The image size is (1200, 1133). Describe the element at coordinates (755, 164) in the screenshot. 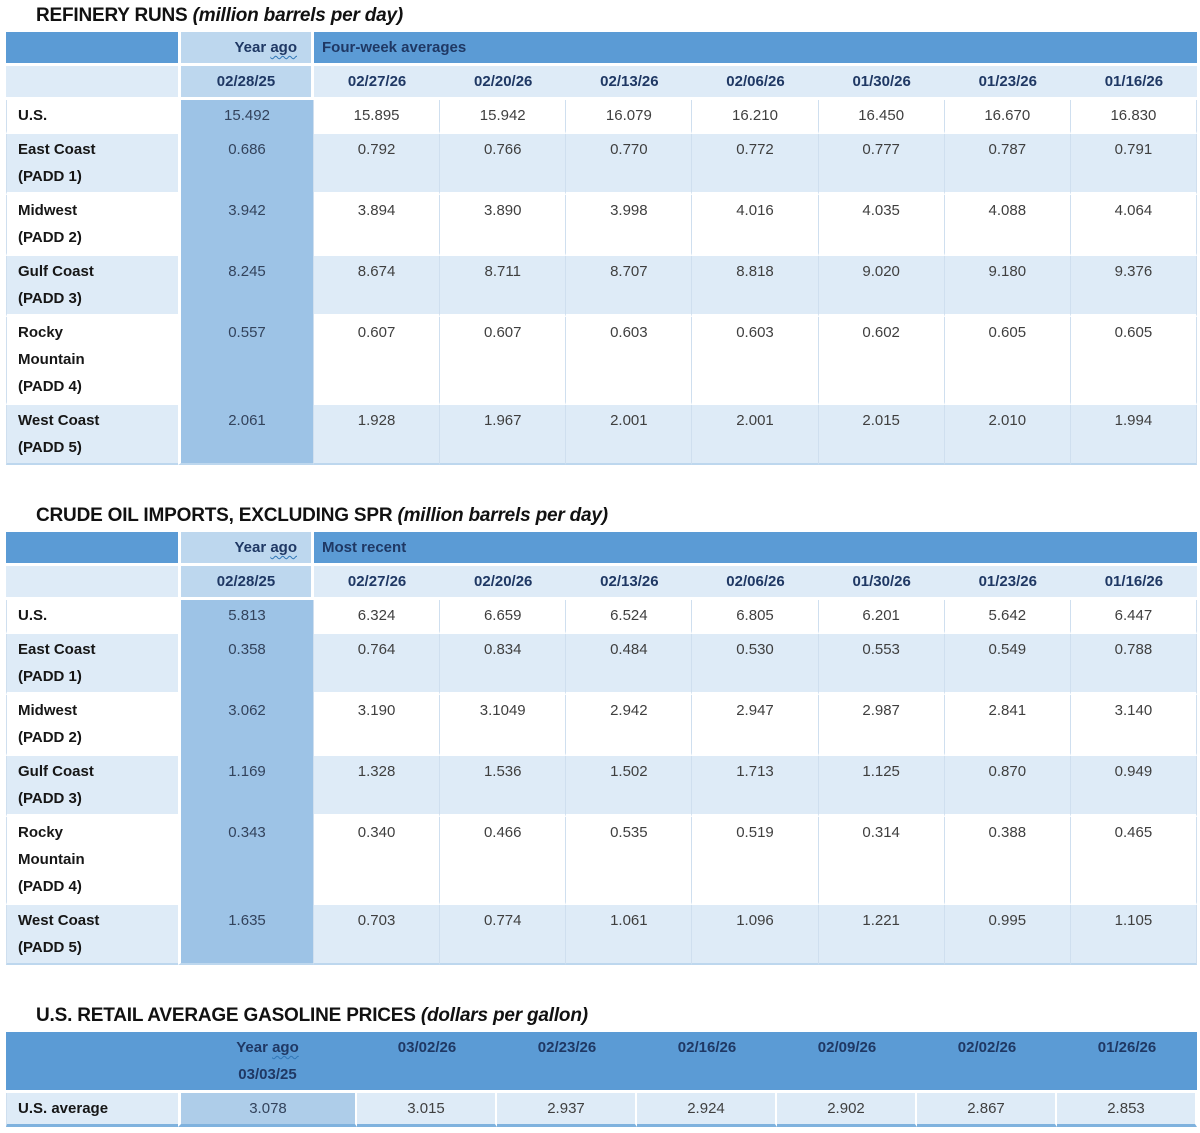

I see `value-cell: 0.772` at that location.